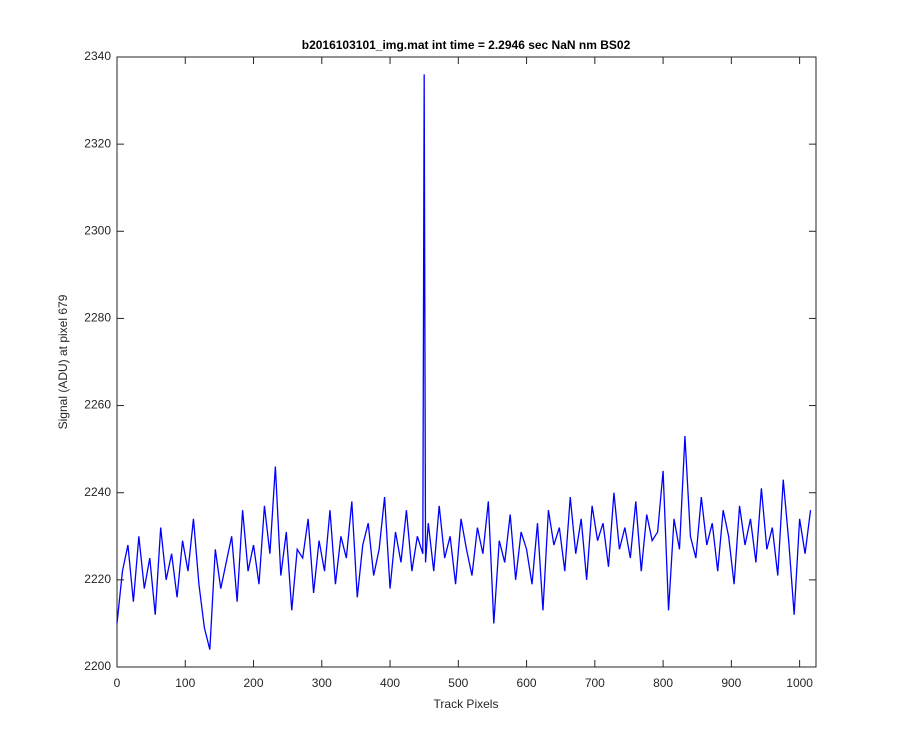  Describe the element at coordinates (458, 683) in the screenshot. I see `x-tick-label: 500` at that location.